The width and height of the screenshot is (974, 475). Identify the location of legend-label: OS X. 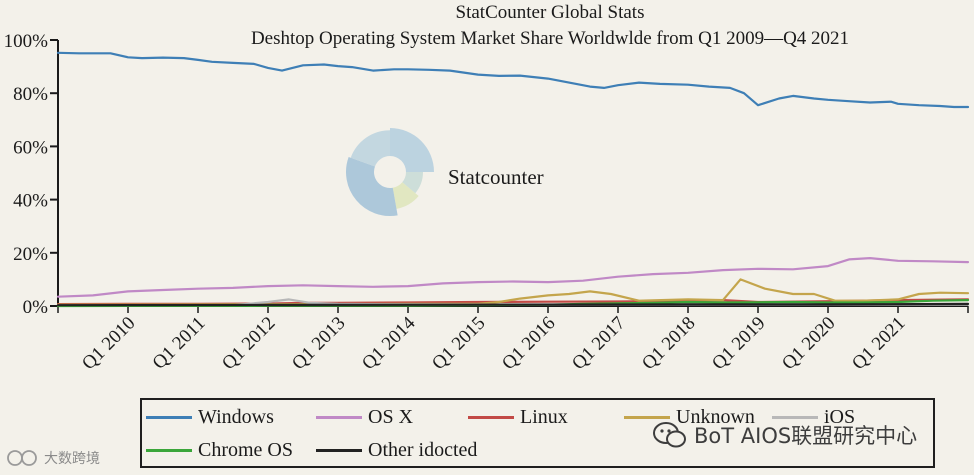
(391, 416).